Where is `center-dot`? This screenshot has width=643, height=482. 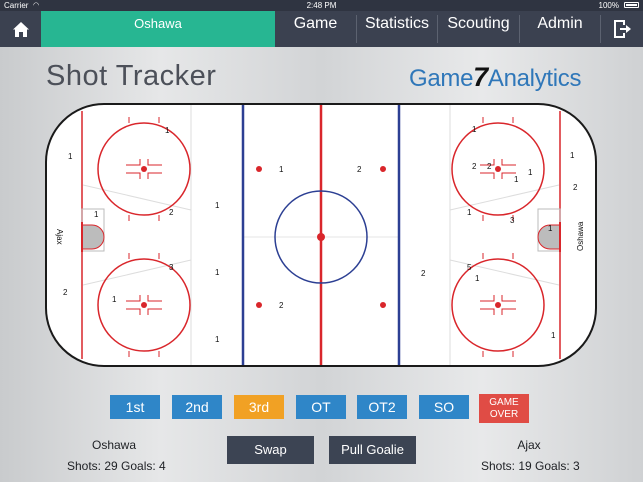
center-dot is located at coordinates (321, 237).